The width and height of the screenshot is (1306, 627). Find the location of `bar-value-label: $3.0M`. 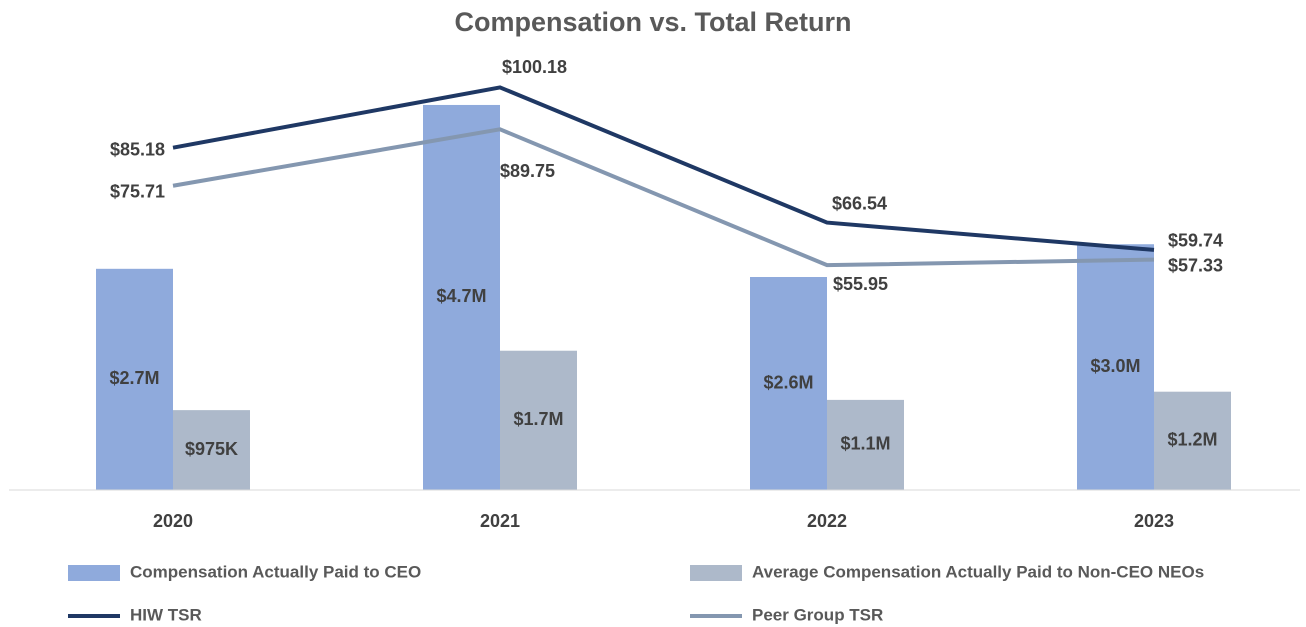

bar-value-label: $3.0M is located at coordinates (1115, 366).